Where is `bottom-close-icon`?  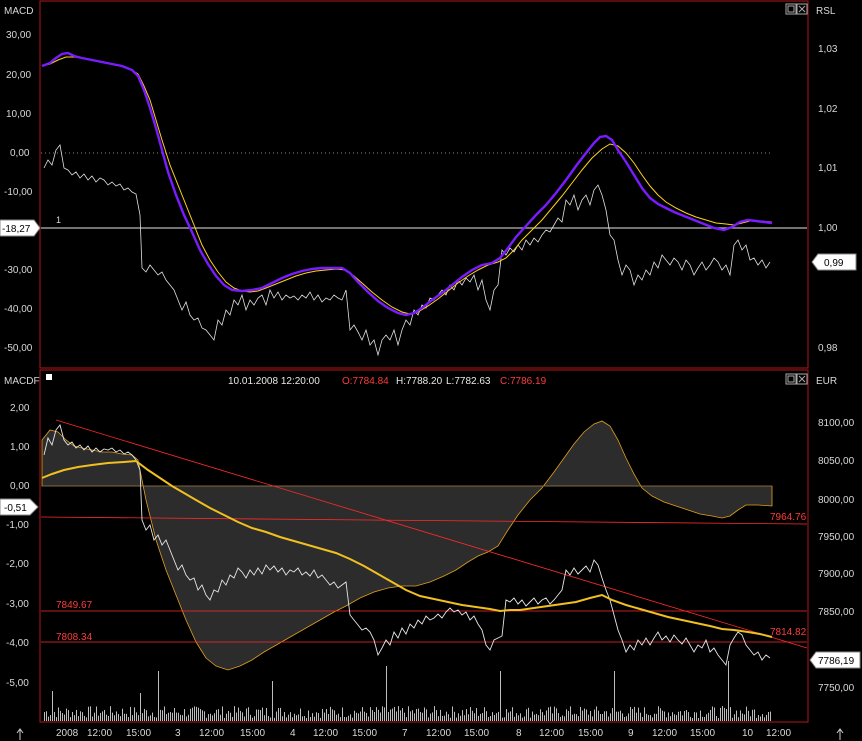
bottom-close-icon is located at coordinates (802, 379).